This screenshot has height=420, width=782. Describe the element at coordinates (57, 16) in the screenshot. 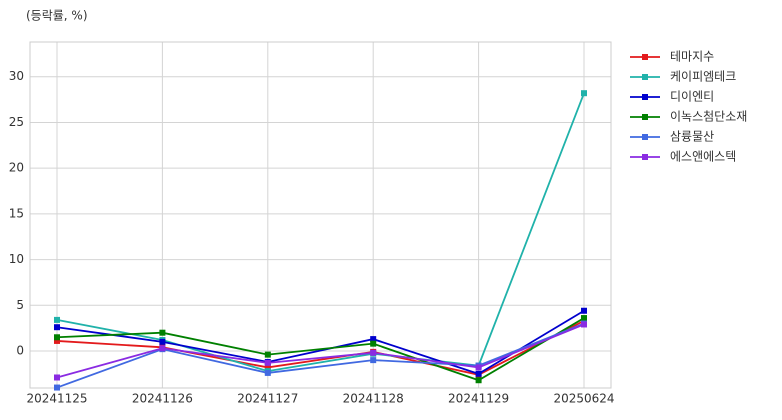

I see `y-axis-label: (등락률, %)` at that location.